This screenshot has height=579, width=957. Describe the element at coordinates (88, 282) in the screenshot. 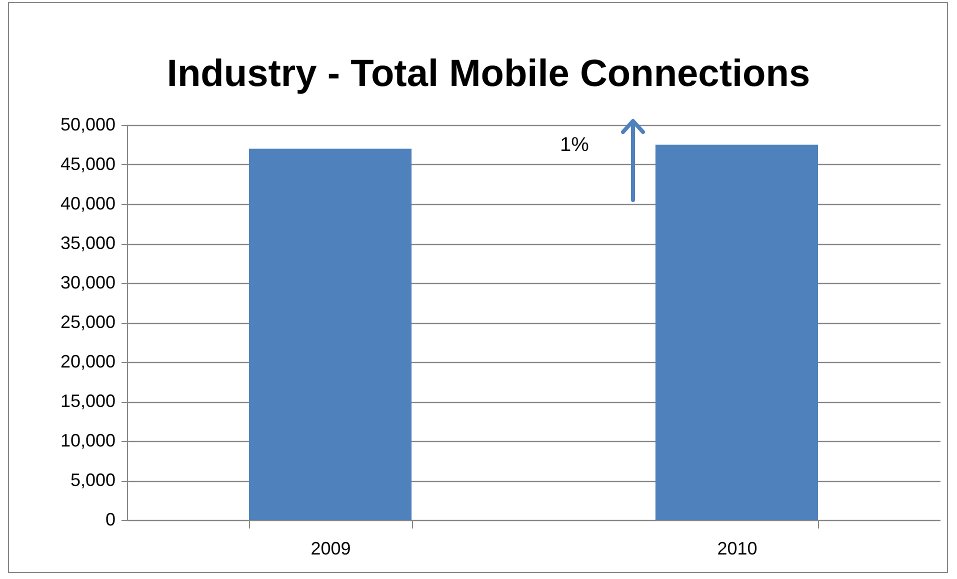

I see `y-tick-label: 30,000` at that location.